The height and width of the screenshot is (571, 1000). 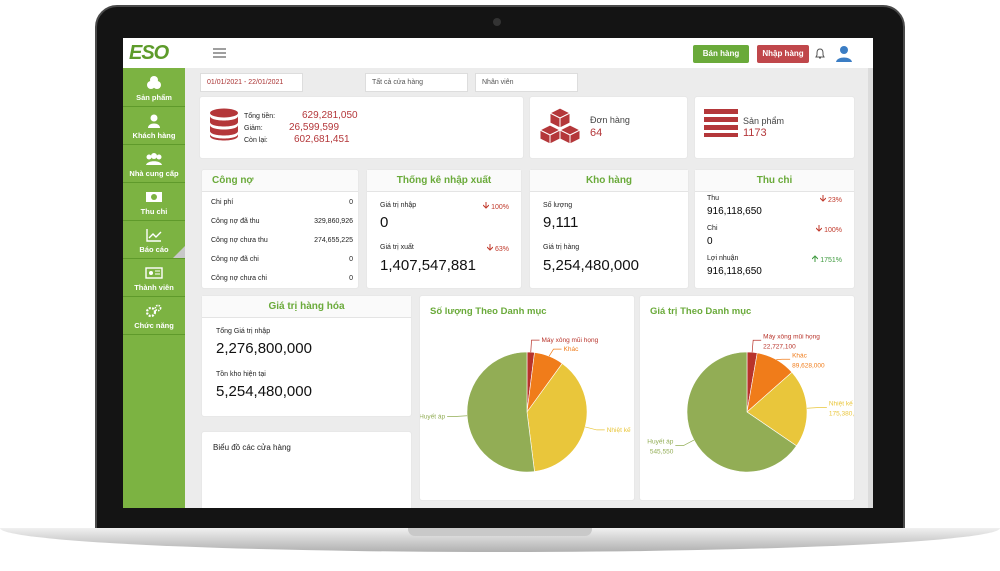 I want to click on orders-label: Đơn hàng, so click(x=610, y=120).